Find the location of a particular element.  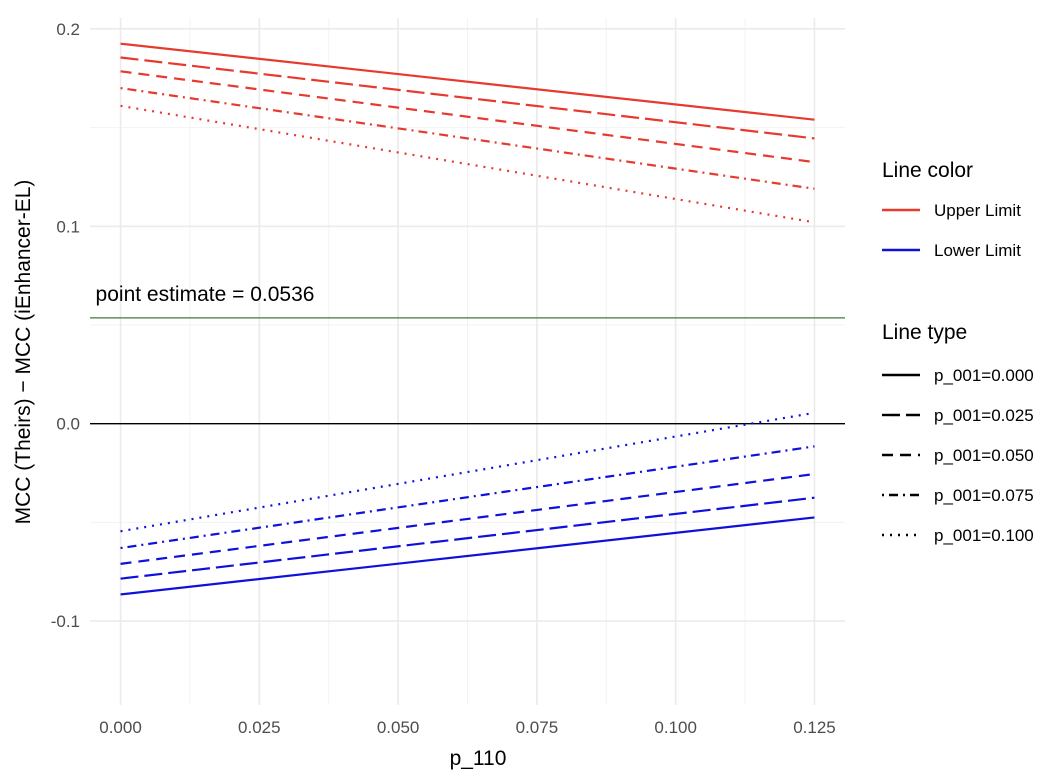

y-tick-label: 0.0 is located at coordinates (68, 424).